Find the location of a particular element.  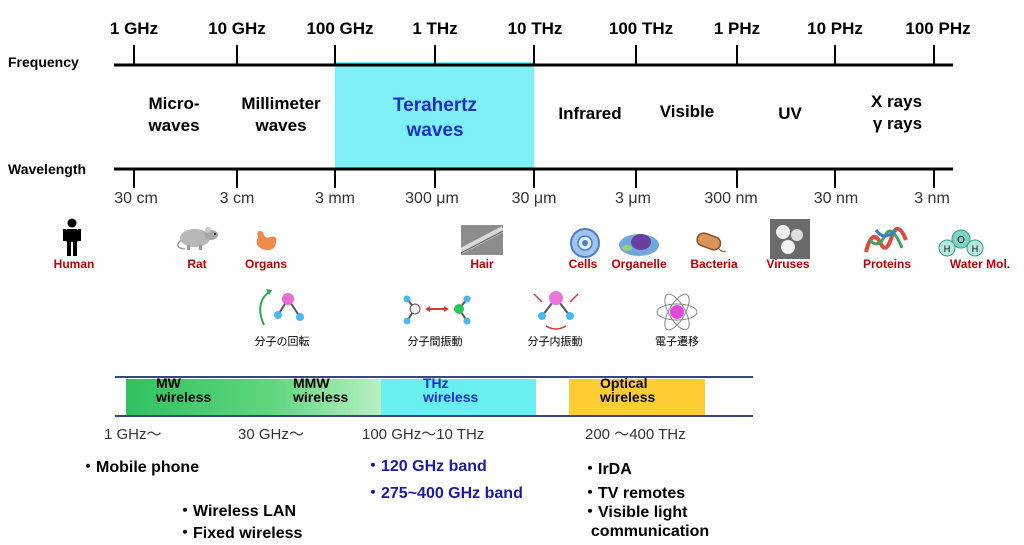

svg-text: O is located at coordinates (961, 240).